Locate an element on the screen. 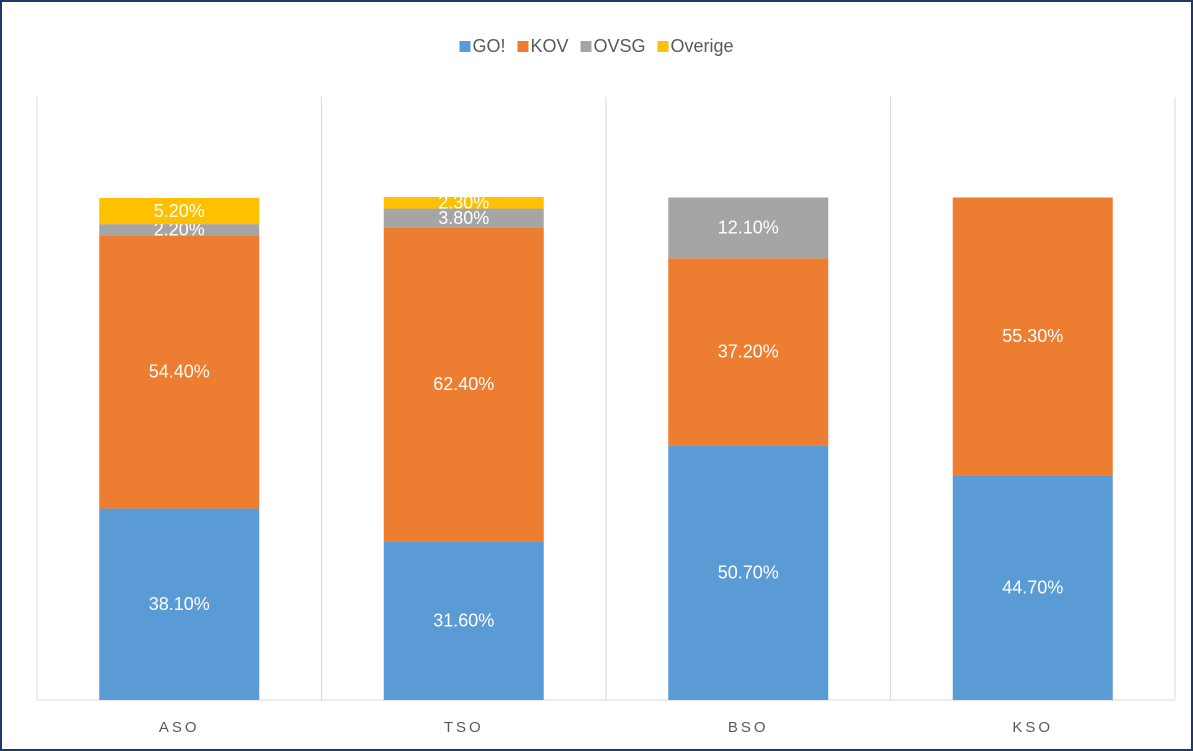  data-label: 62.40% is located at coordinates (463, 384).